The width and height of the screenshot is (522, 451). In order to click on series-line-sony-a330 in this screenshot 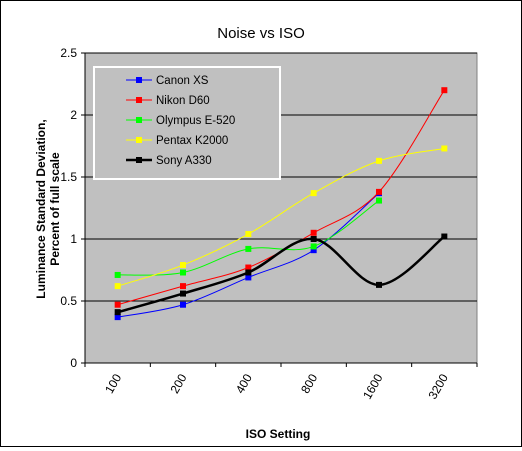, I will do `click(281, 274)`.